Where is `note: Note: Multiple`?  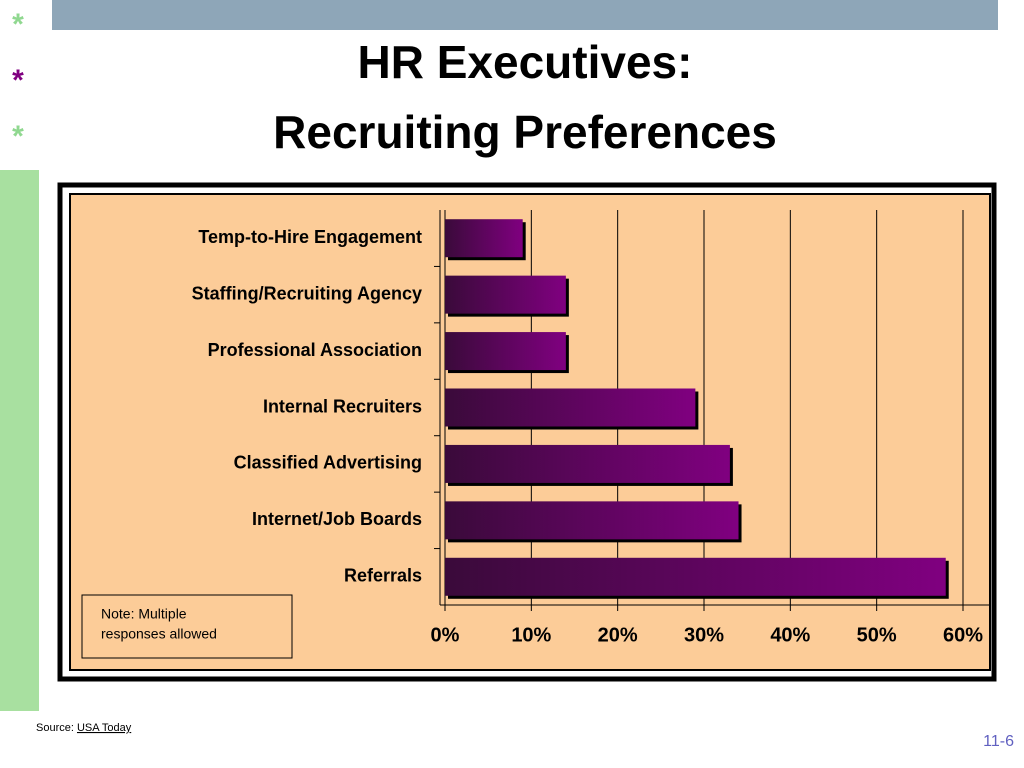
note: Note: Multiple is located at coordinates (144, 614).